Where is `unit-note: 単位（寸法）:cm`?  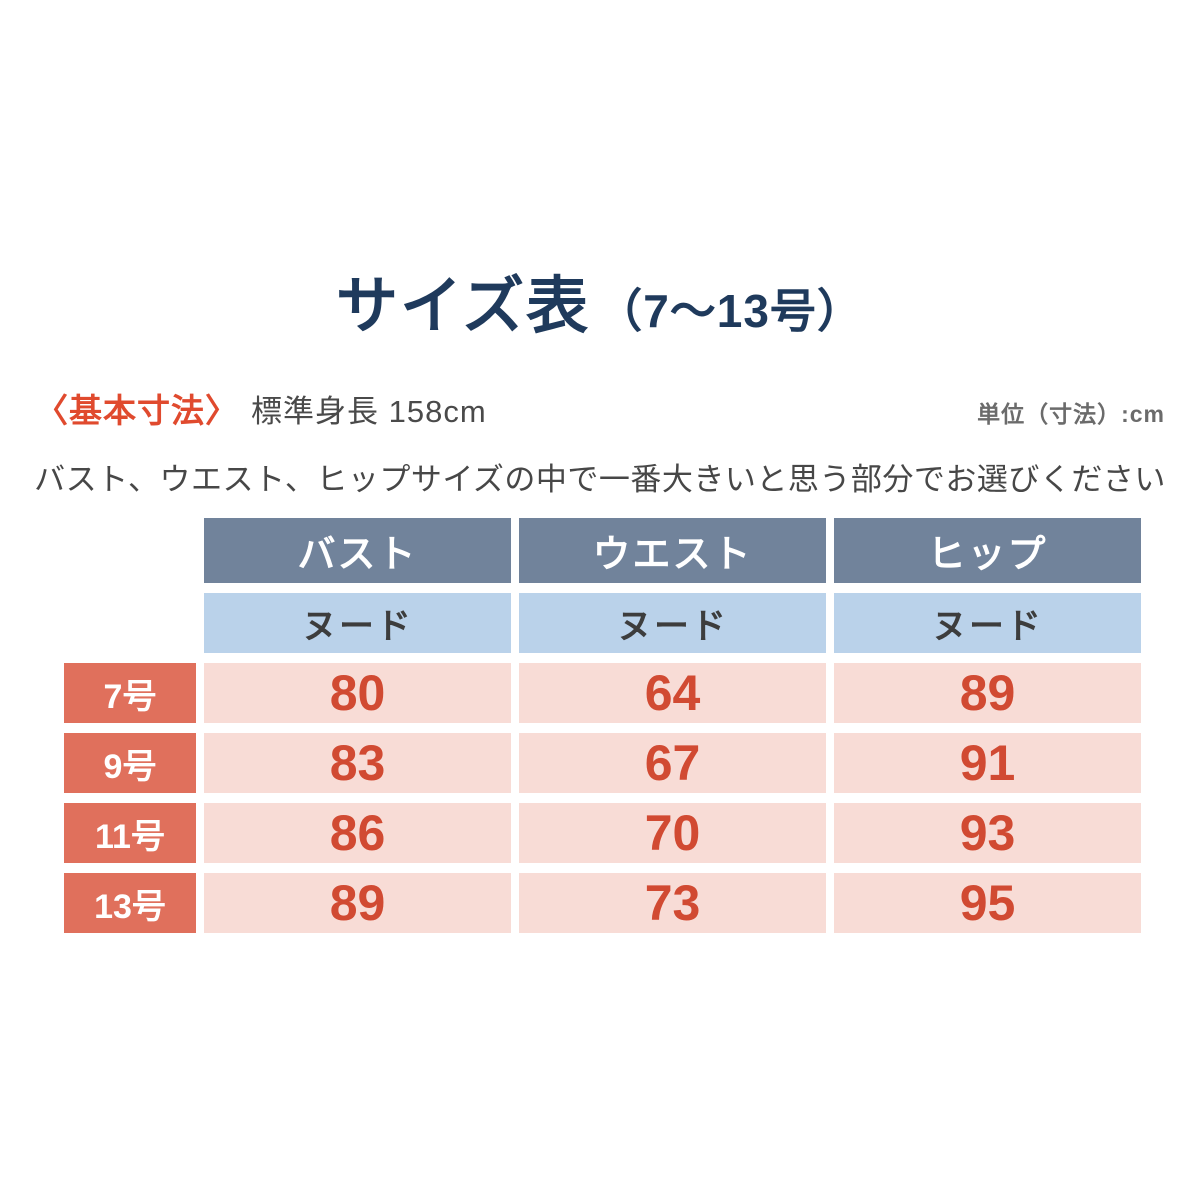
unit-note: 単位（寸法）:cm is located at coordinates (1071, 414).